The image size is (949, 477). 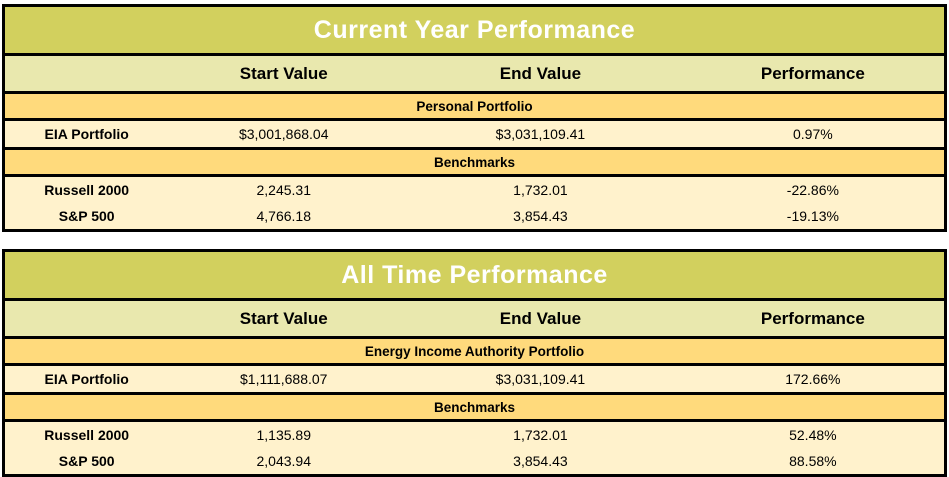 I want to click on section-header-energy-income-authority-portfolio: Energy Income Authority Portfolio, so click(x=474, y=351).